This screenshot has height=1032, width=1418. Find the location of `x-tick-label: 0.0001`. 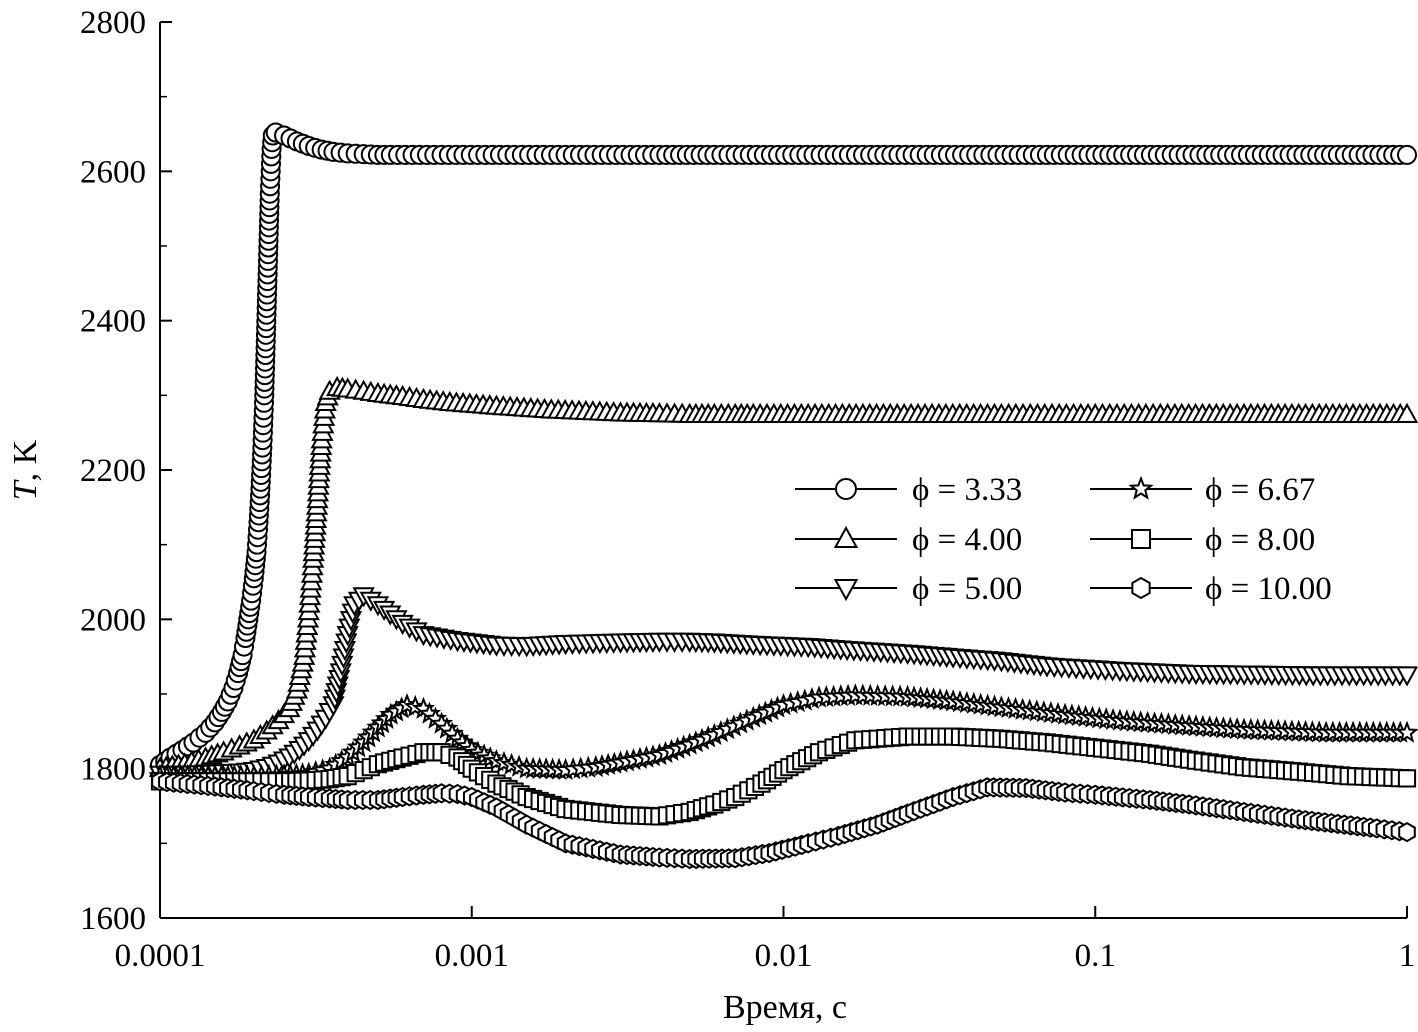

x-tick-label: 0.0001 is located at coordinates (160, 956).